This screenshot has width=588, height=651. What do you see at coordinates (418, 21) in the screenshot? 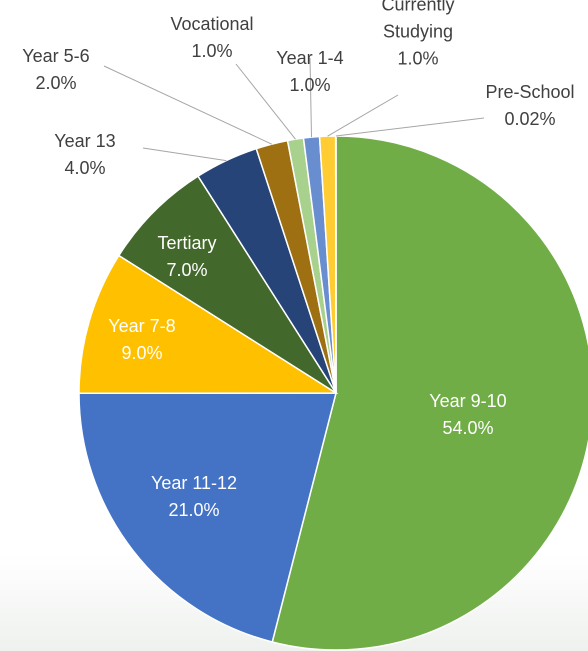
I see `category-label: Currently Studying` at bounding box center [418, 21].